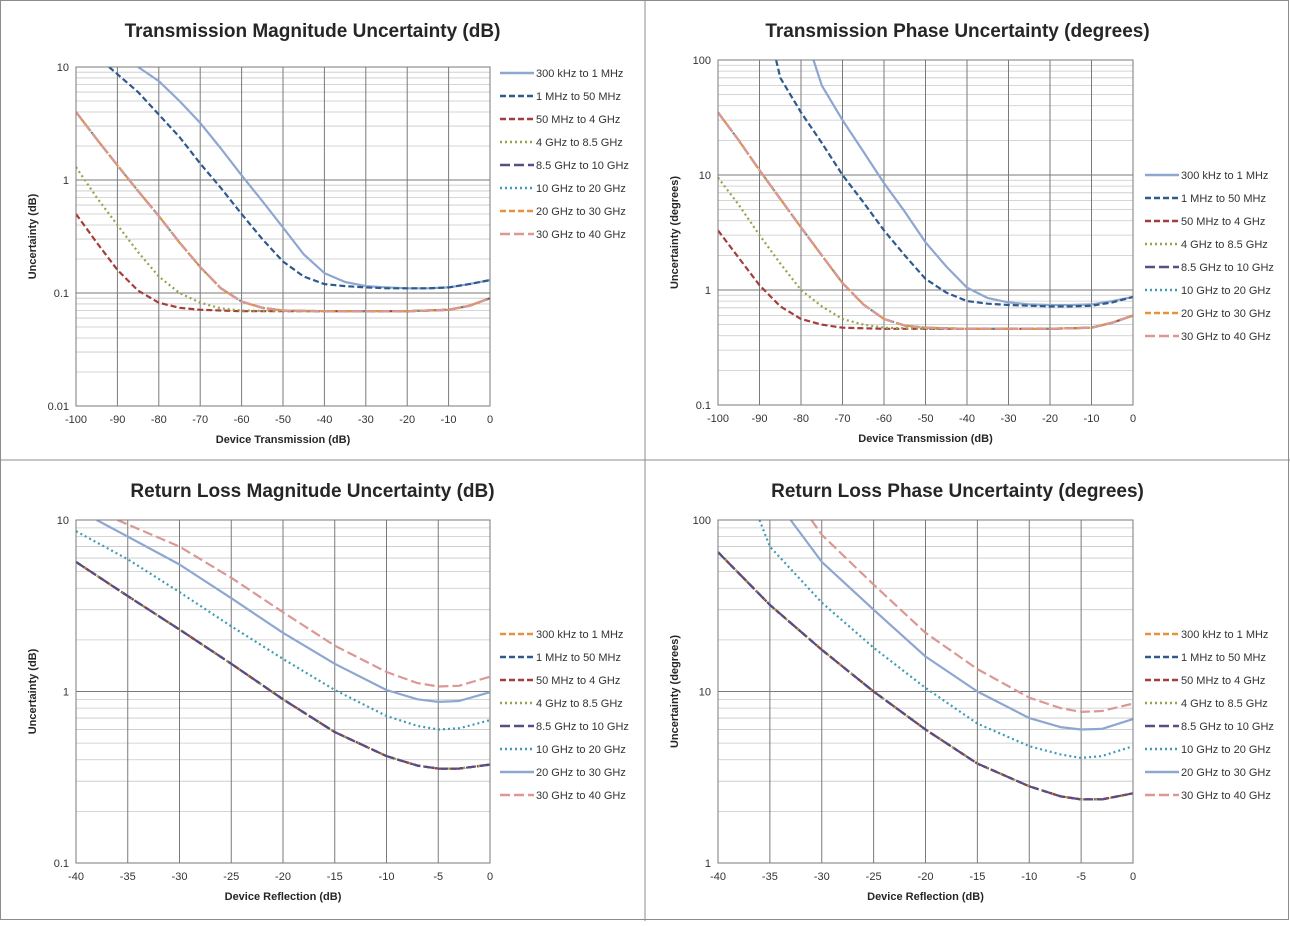 Image resolution: width=1290 pixels, height=926 pixels. I want to click on x-tick-label: -90, so click(117, 420).